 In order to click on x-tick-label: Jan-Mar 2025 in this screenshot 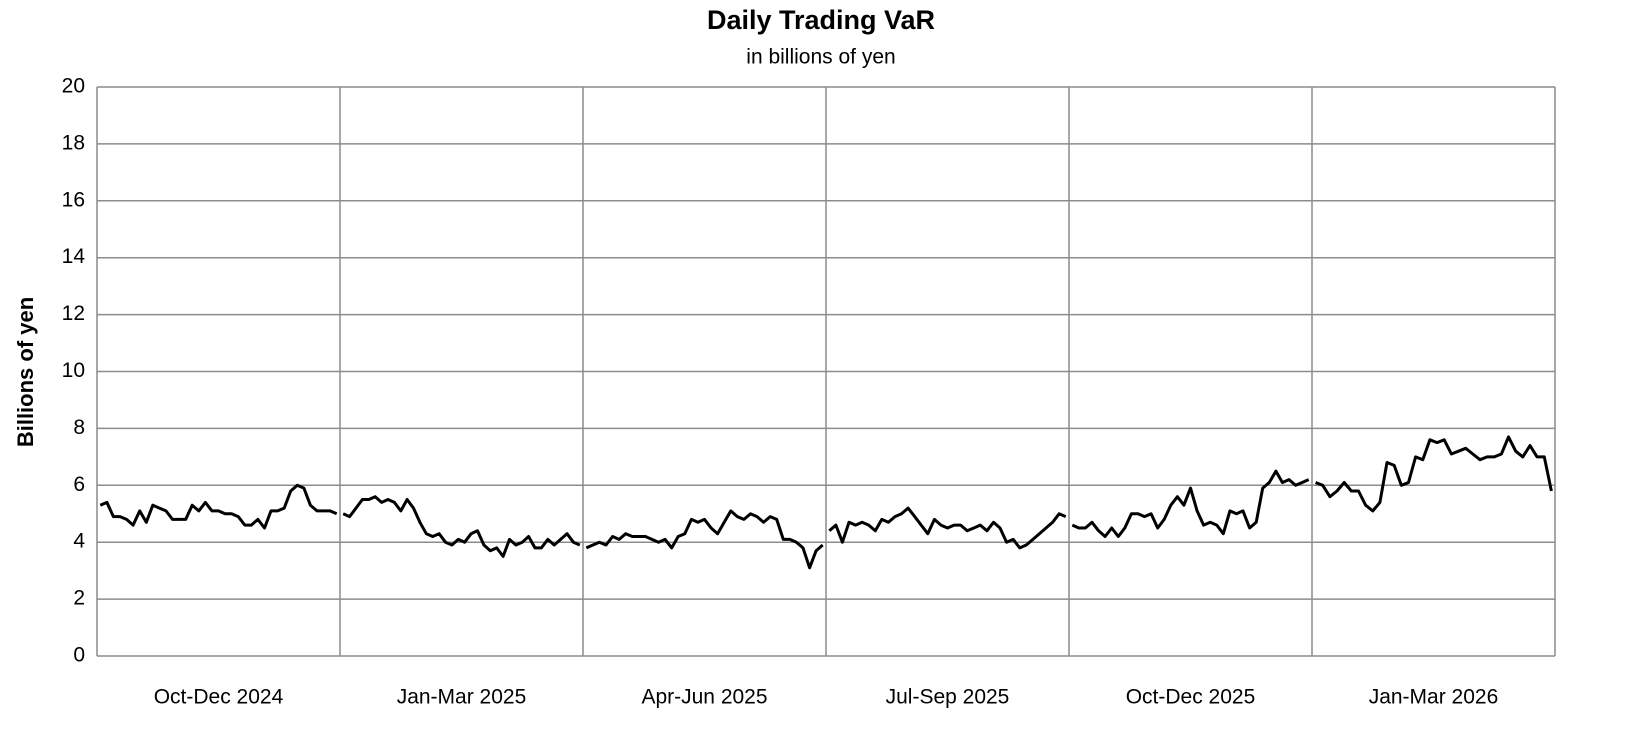, I will do `click(462, 697)`.